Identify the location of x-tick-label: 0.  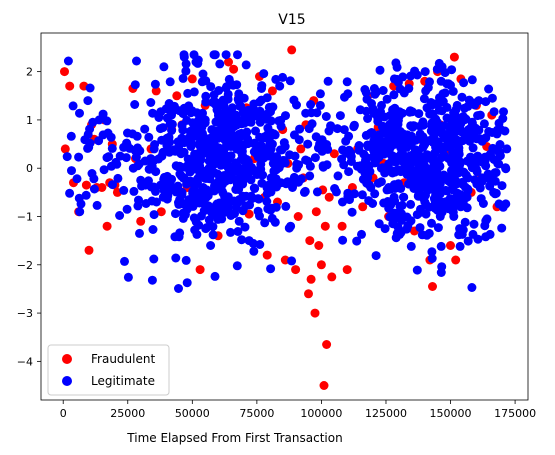
(63, 413).